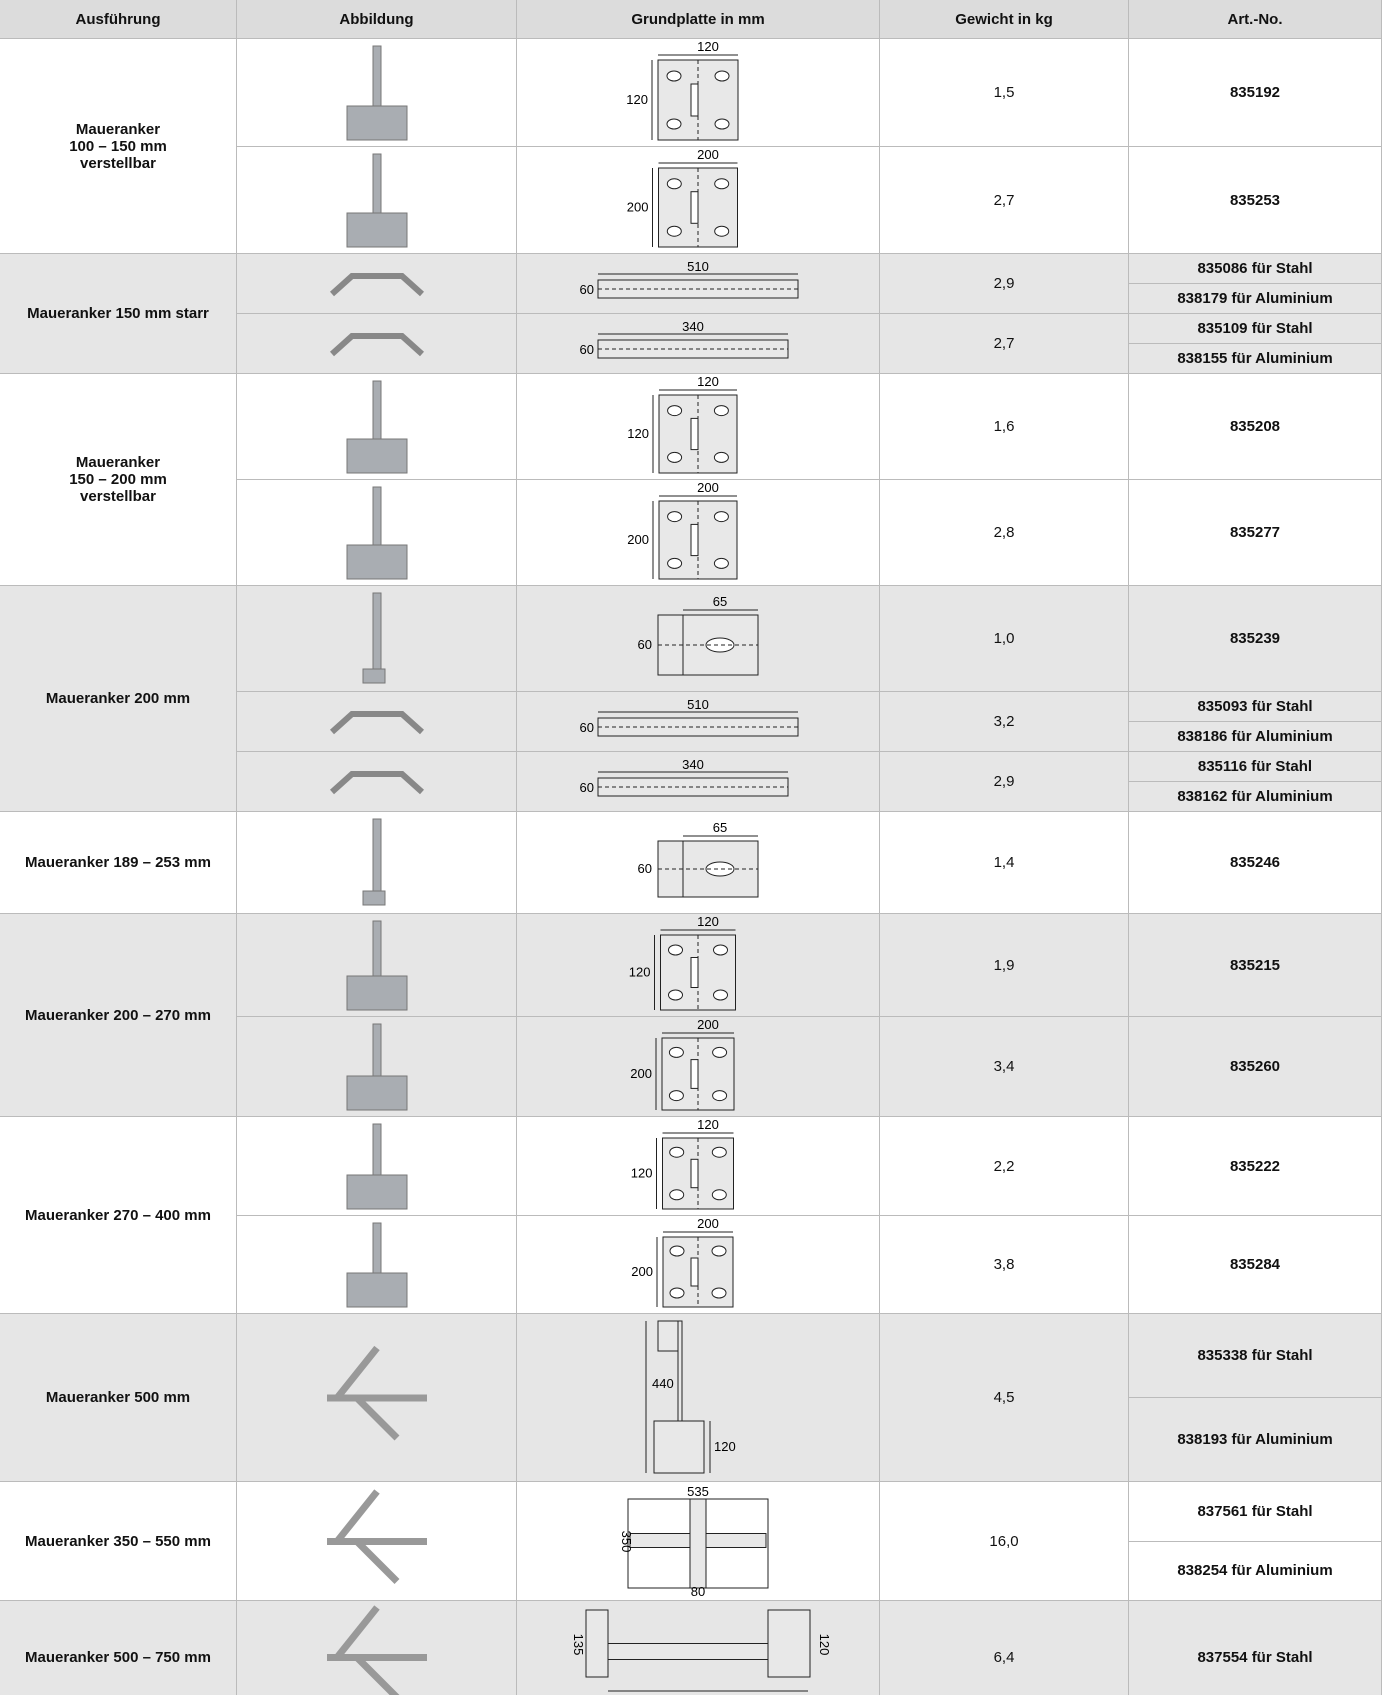 The image size is (1382, 1695). I want to click on drawing: 510 60, so click(689, 278).